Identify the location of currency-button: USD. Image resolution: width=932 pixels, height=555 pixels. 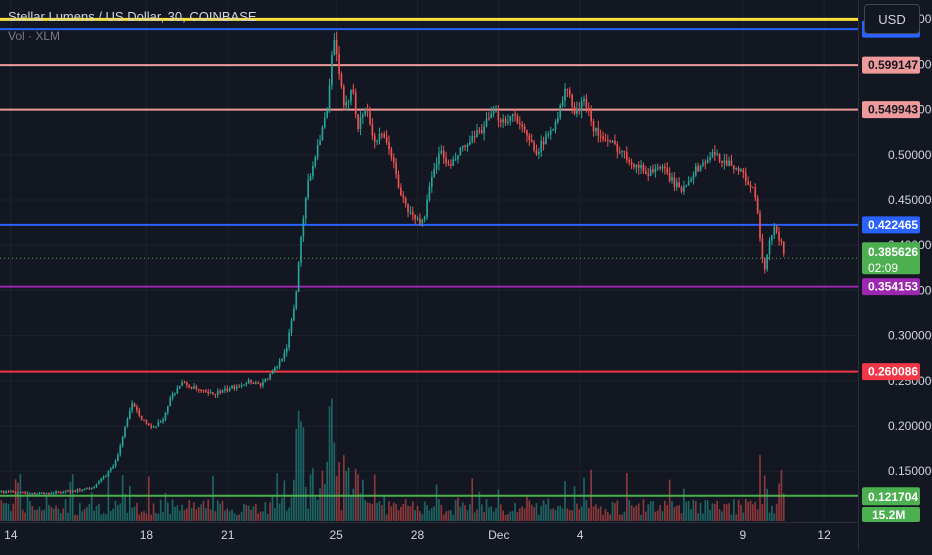
(892, 19).